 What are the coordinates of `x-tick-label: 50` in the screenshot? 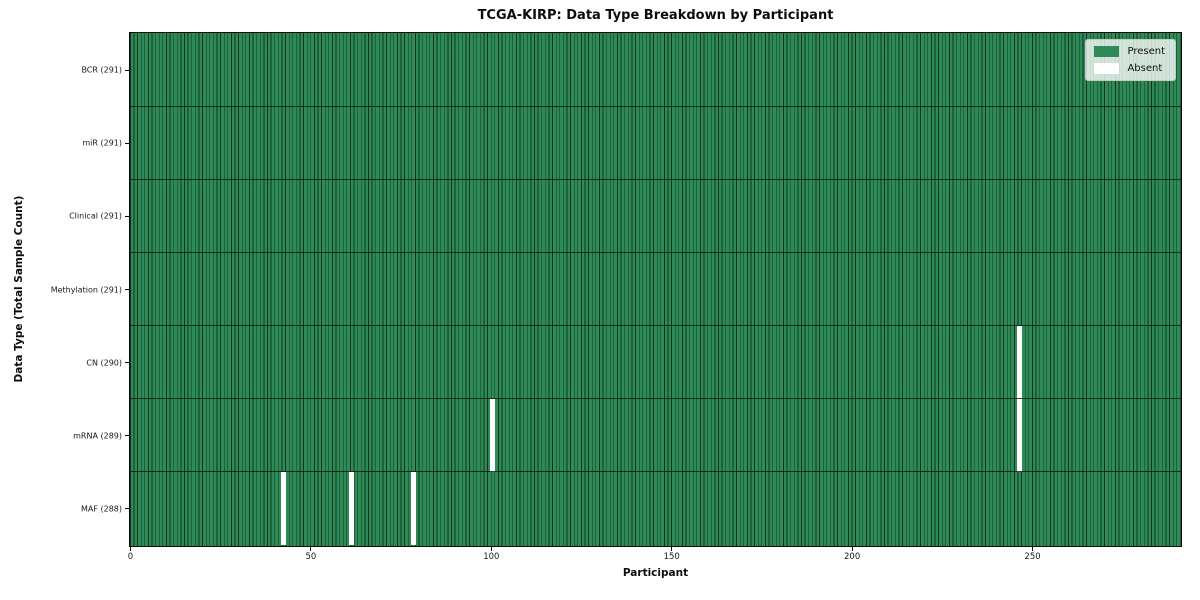 It's located at (311, 557).